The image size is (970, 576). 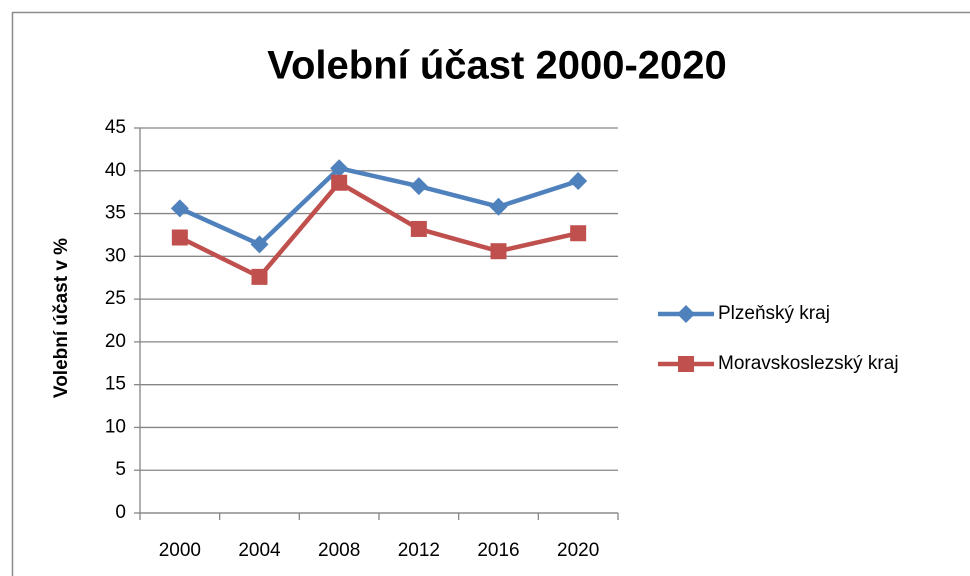 I want to click on x-tick-label: 2016, so click(x=498, y=550).